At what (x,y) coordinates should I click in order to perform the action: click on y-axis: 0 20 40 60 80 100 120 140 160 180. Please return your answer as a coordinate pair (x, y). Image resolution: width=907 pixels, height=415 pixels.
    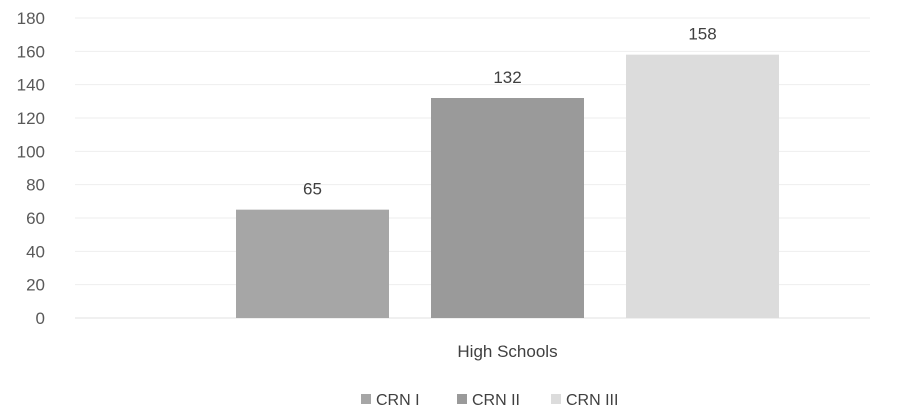
    Looking at the image, I should click on (31, 168).